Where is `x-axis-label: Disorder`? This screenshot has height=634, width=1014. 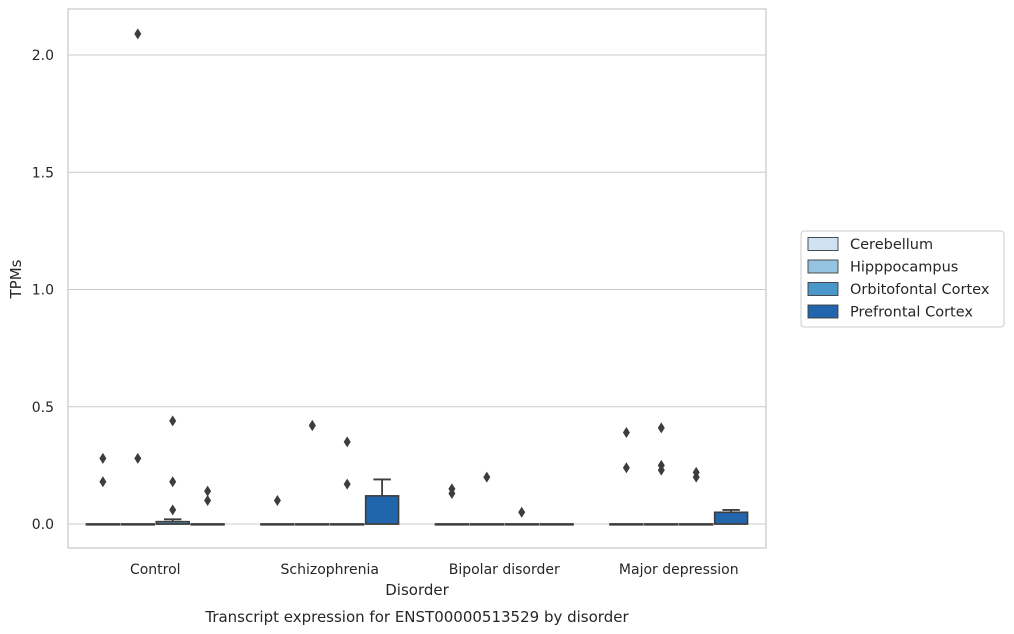 x-axis-label: Disorder is located at coordinates (417, 590).